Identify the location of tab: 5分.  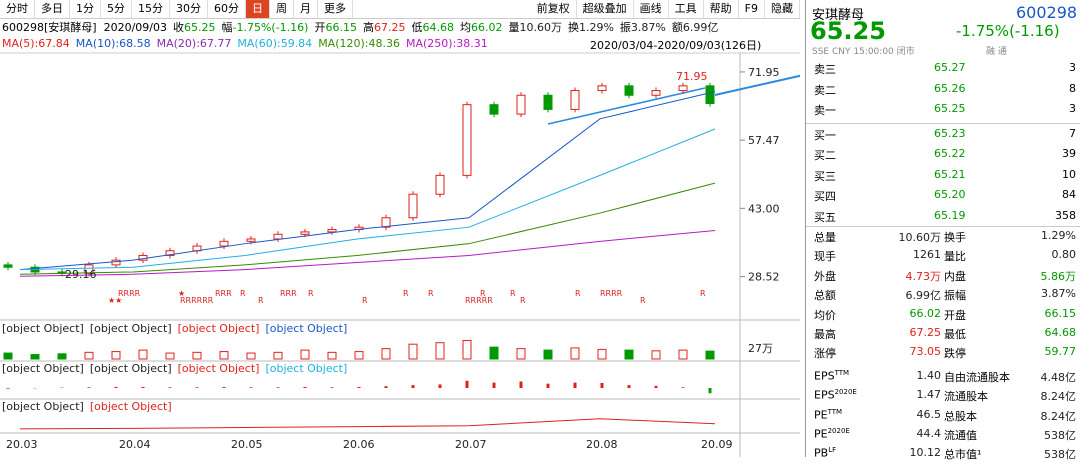
(116, 9).